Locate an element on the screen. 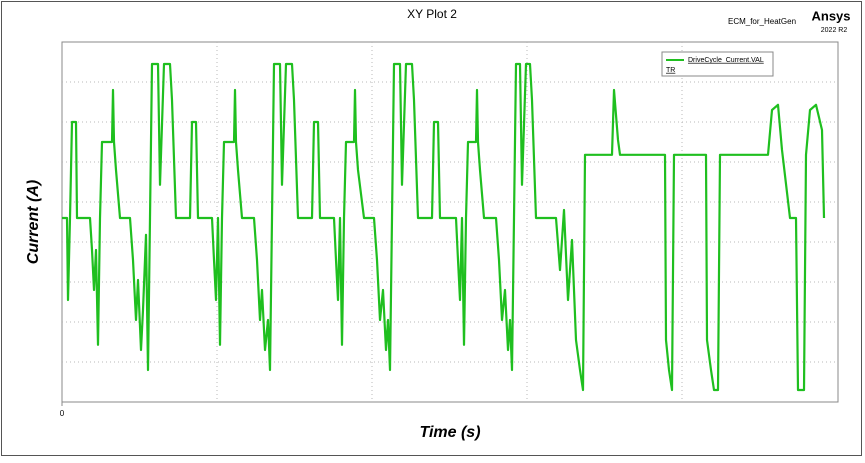 The image size is (865, 463). x-axis-label: Time (s) is located at coordinates (449, 432).